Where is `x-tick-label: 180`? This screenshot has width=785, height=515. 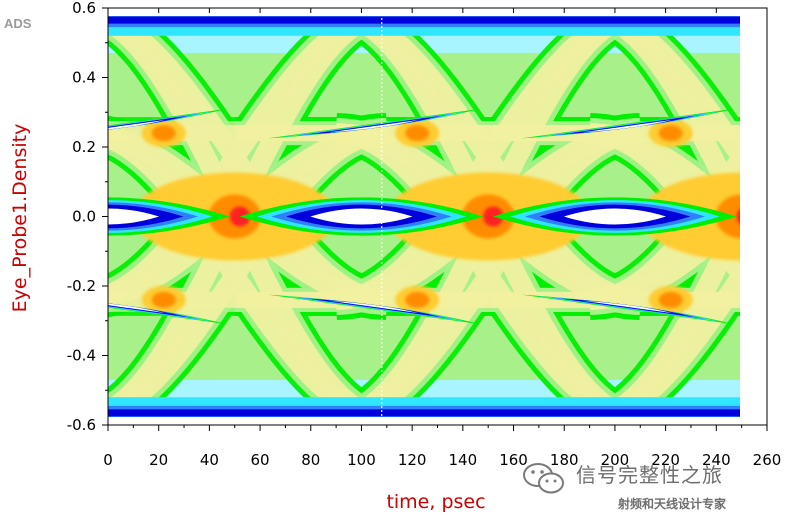 x-tick-label: 180 is located at coordinates (564, 460).